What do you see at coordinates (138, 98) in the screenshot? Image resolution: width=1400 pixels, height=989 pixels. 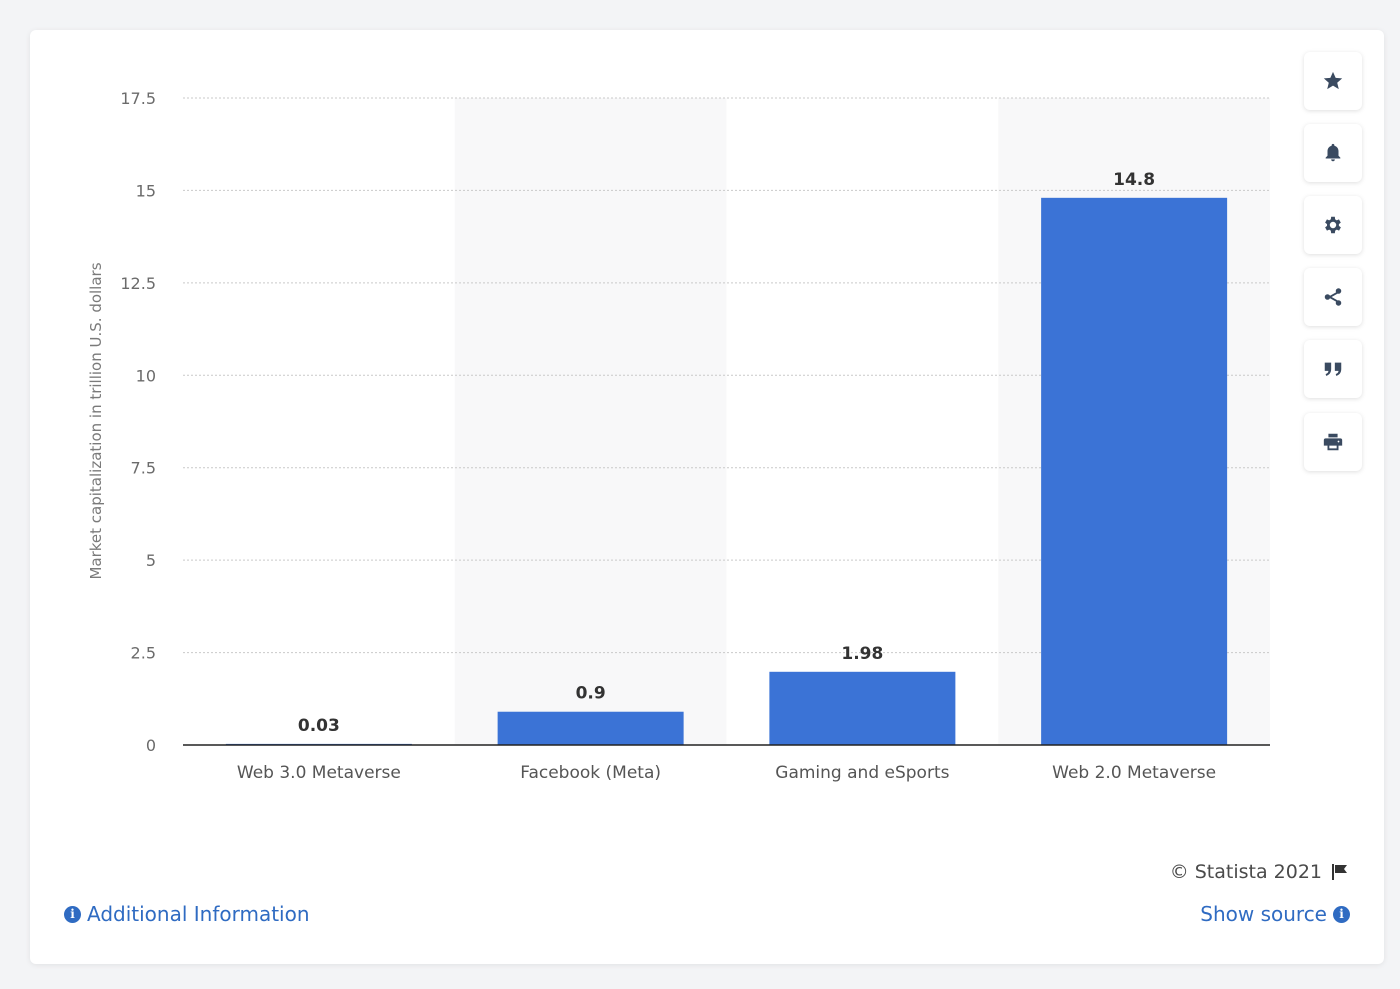 I see `y-tick-label: 17.5` at bounding box center [138, 98].